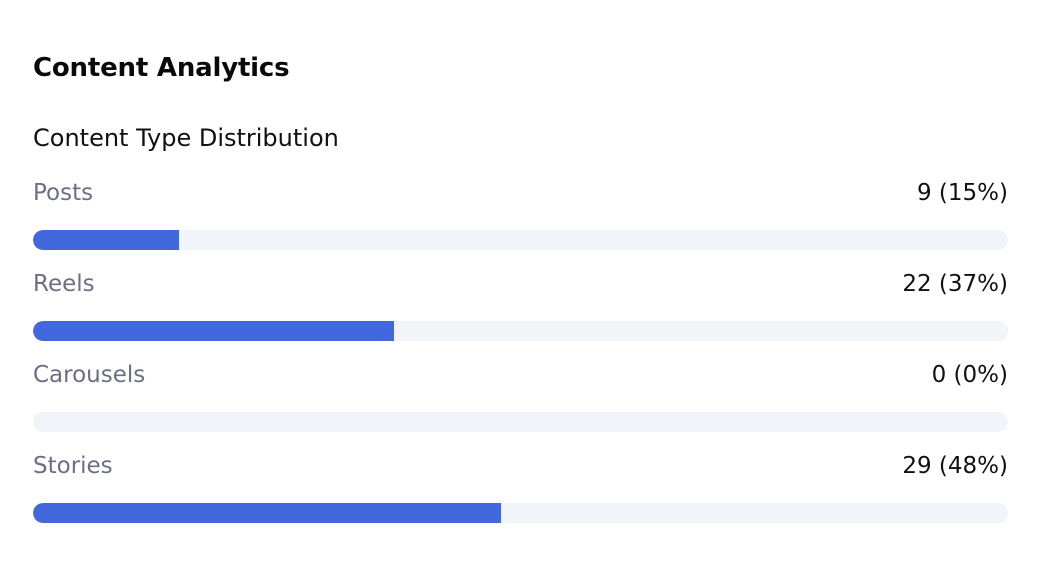 This screenshot has width=1052, height=562. I want to click on card-title: Content Analytics, so click(161, 68).